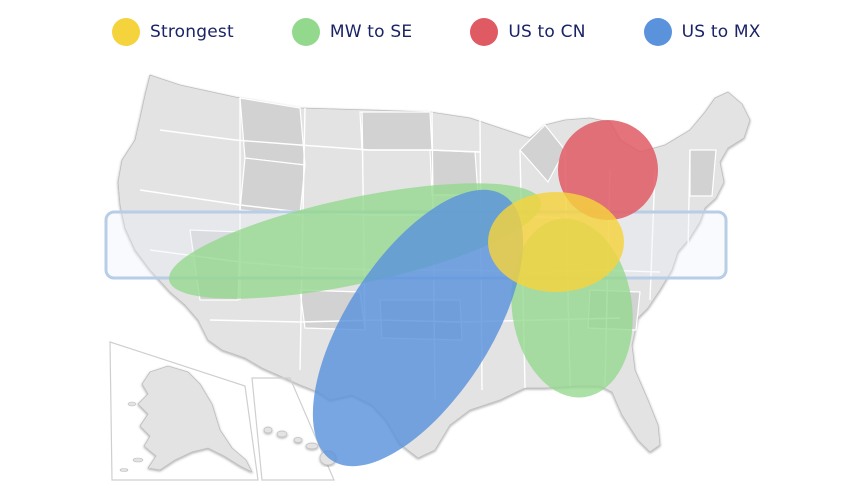 The width and height of the screenshot is (860, 500). What do you see at coordinates (293, 429) in the screenshot?
I see `hawaii-inset-frame` at bounding box center [293, 429].